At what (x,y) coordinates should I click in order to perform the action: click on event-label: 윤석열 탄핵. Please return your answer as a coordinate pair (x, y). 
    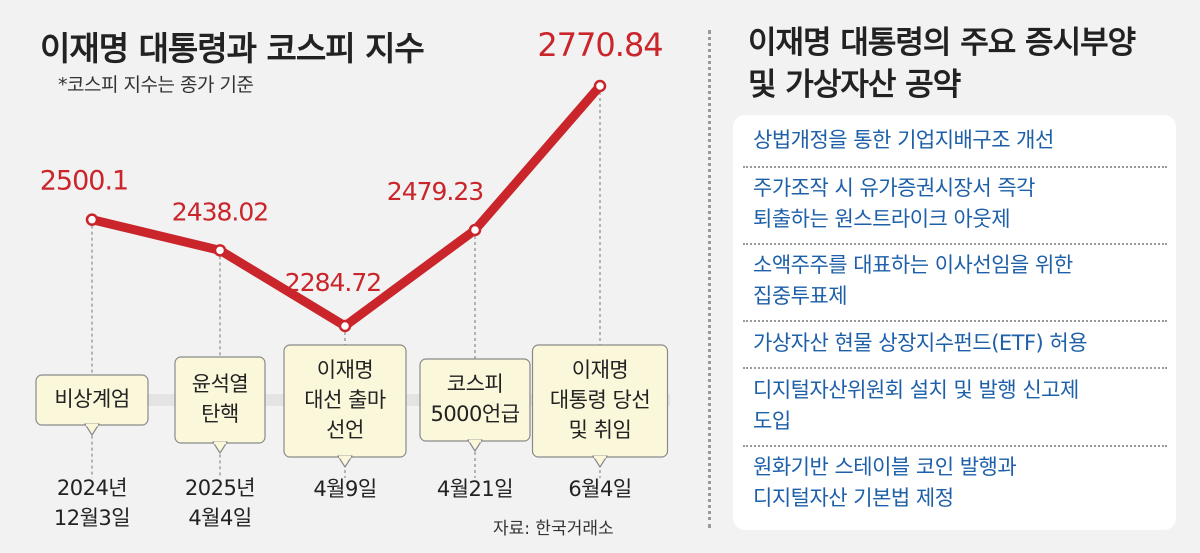
    Looking at the image, I should click on (220, 399).